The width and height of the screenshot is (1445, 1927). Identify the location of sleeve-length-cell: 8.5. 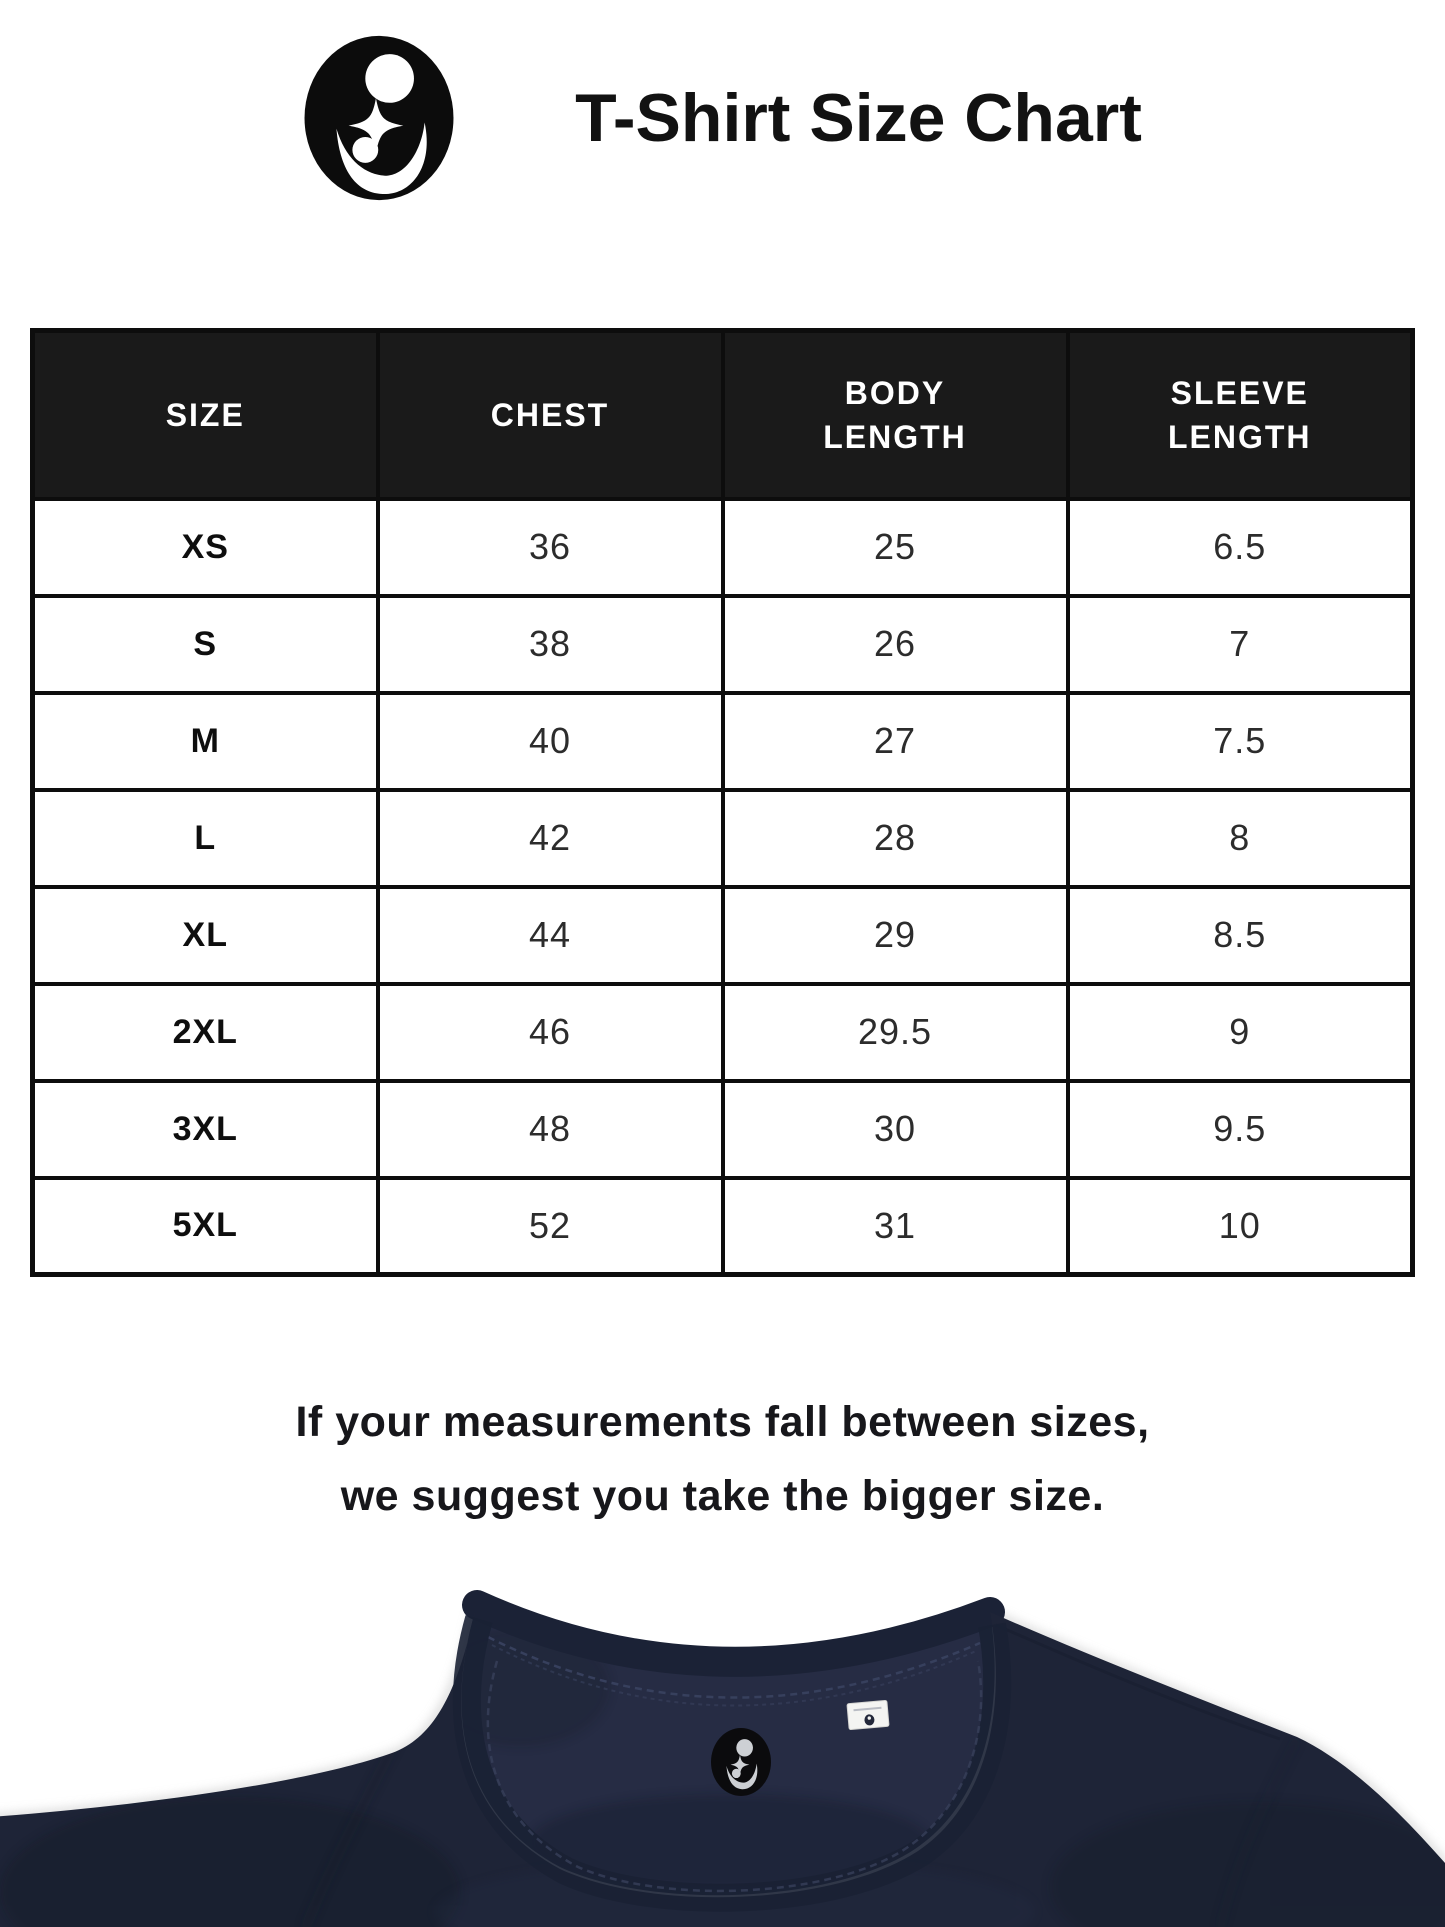
(1240, 935).